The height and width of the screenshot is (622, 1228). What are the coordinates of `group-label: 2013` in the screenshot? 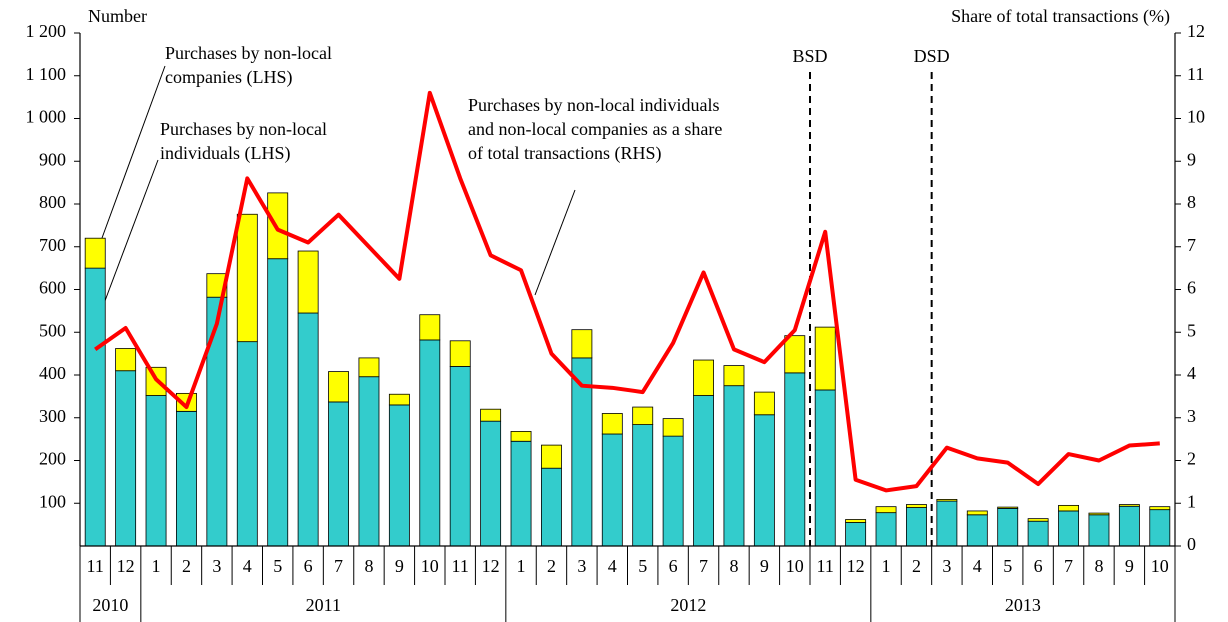 It's located at (1023, 605).